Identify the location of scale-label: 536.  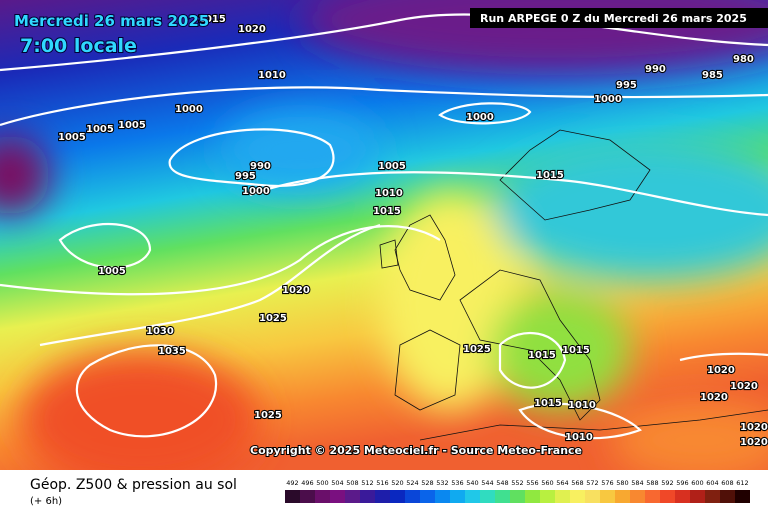
(457, 483).